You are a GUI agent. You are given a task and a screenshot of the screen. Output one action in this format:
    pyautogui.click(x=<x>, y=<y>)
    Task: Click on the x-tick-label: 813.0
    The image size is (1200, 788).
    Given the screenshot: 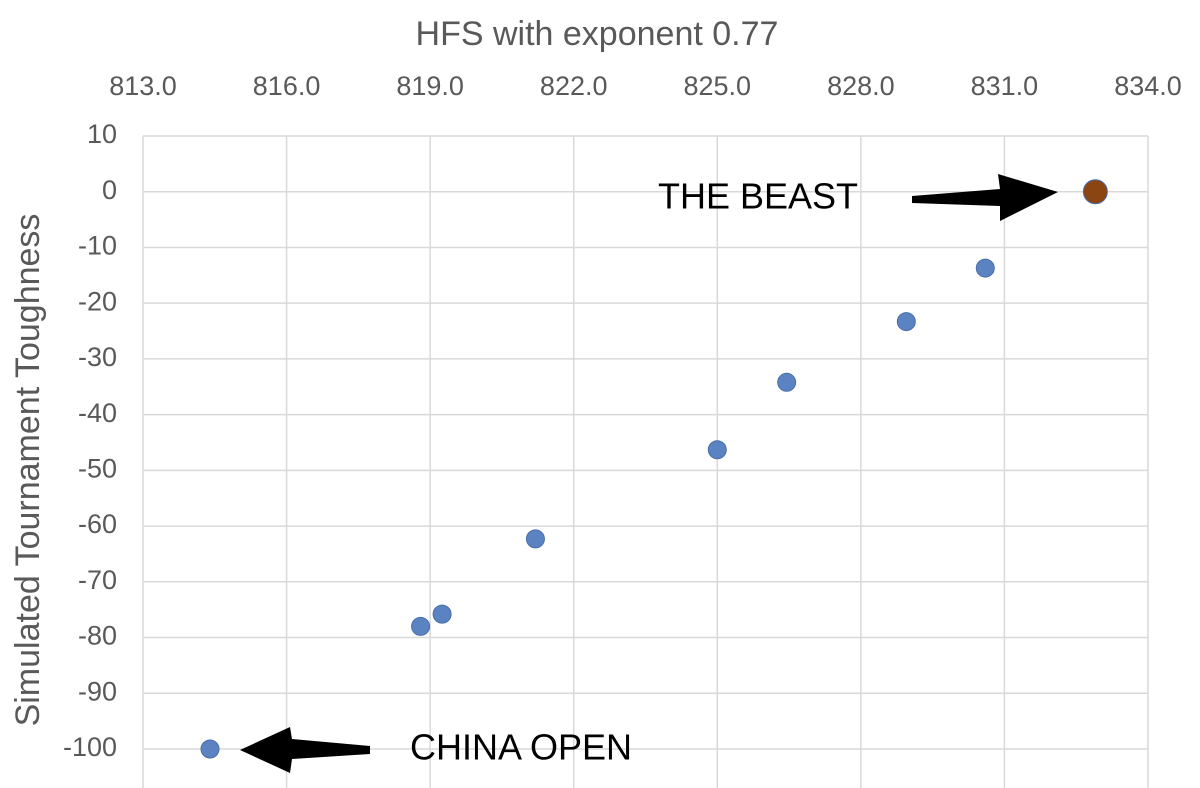 What is the action you would take?
    pyautogui.click(x=143, y=86)
    